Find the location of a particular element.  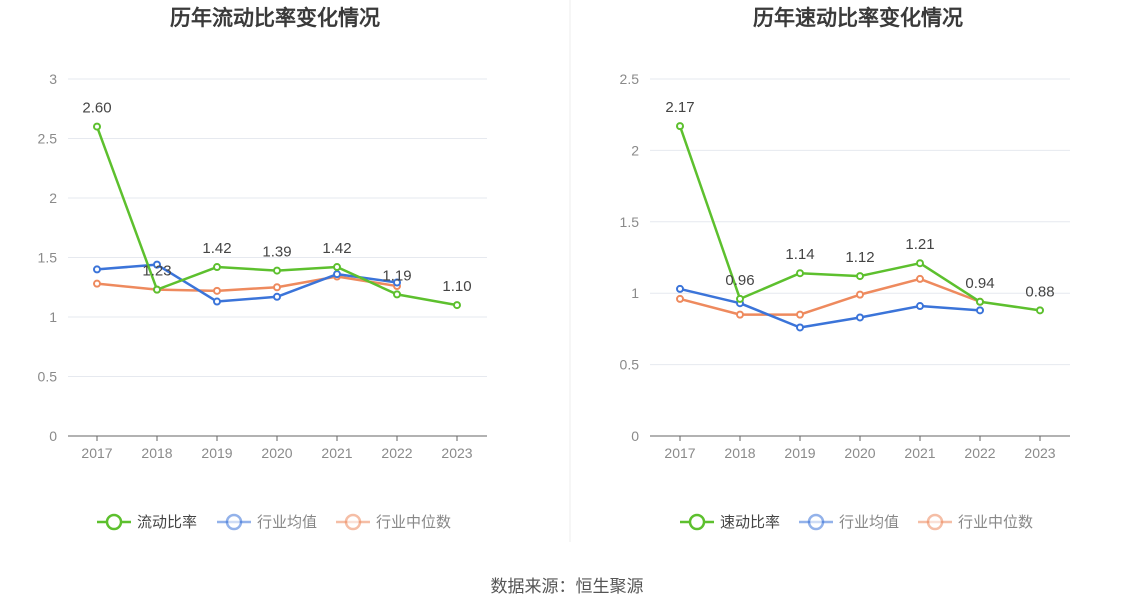

data-label: 0.88 is located at coordinates (1039, 291).